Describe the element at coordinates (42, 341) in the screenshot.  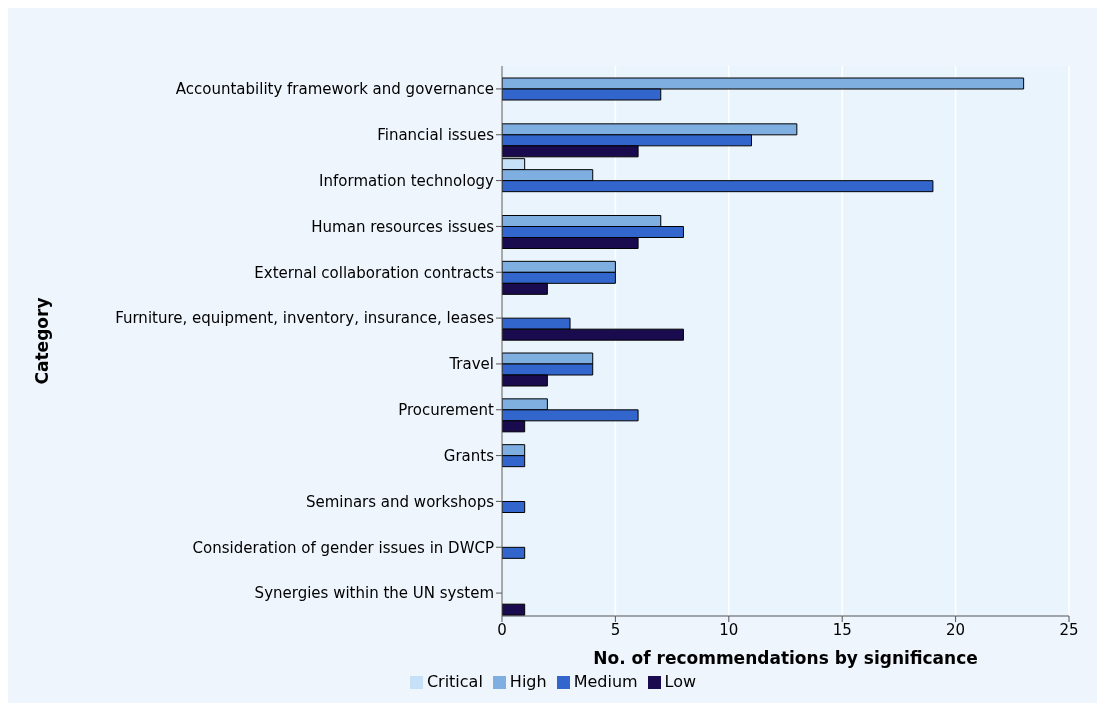
I see `y-axis-title: Category` at that location.